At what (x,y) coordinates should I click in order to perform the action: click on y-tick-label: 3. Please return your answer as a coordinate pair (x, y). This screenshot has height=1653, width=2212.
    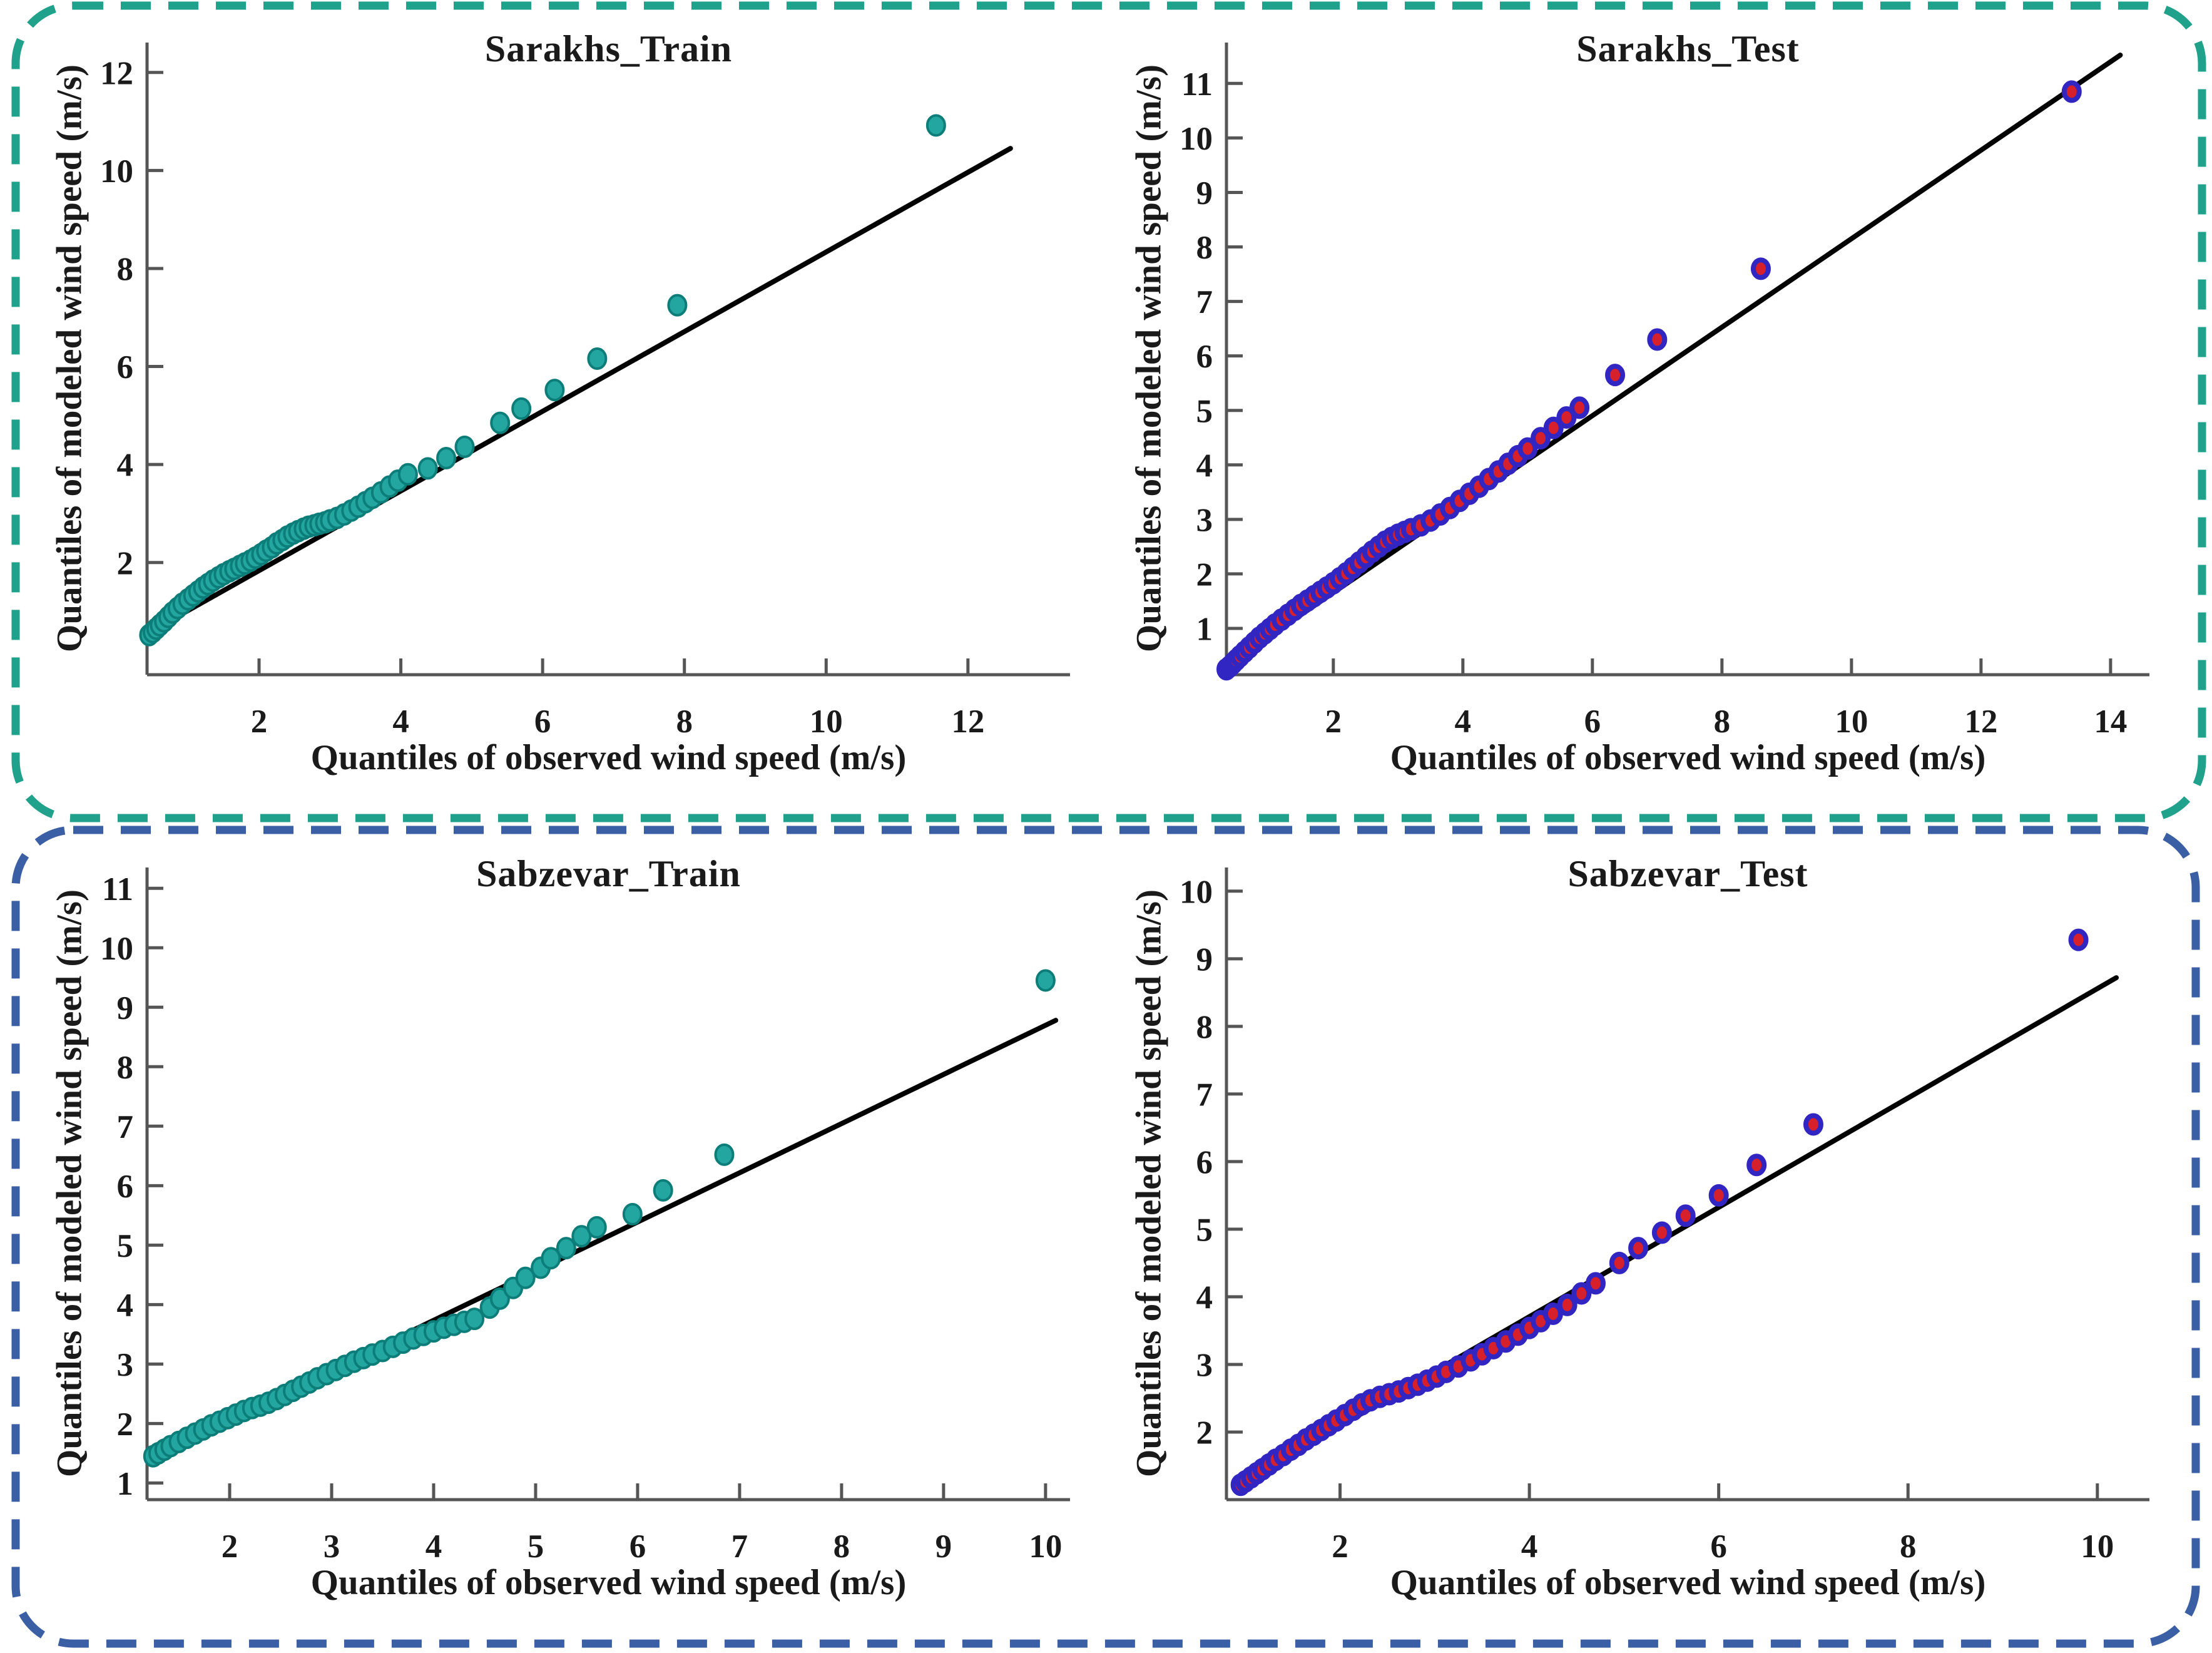
    Looking at the image, I should click on (125, 1365).